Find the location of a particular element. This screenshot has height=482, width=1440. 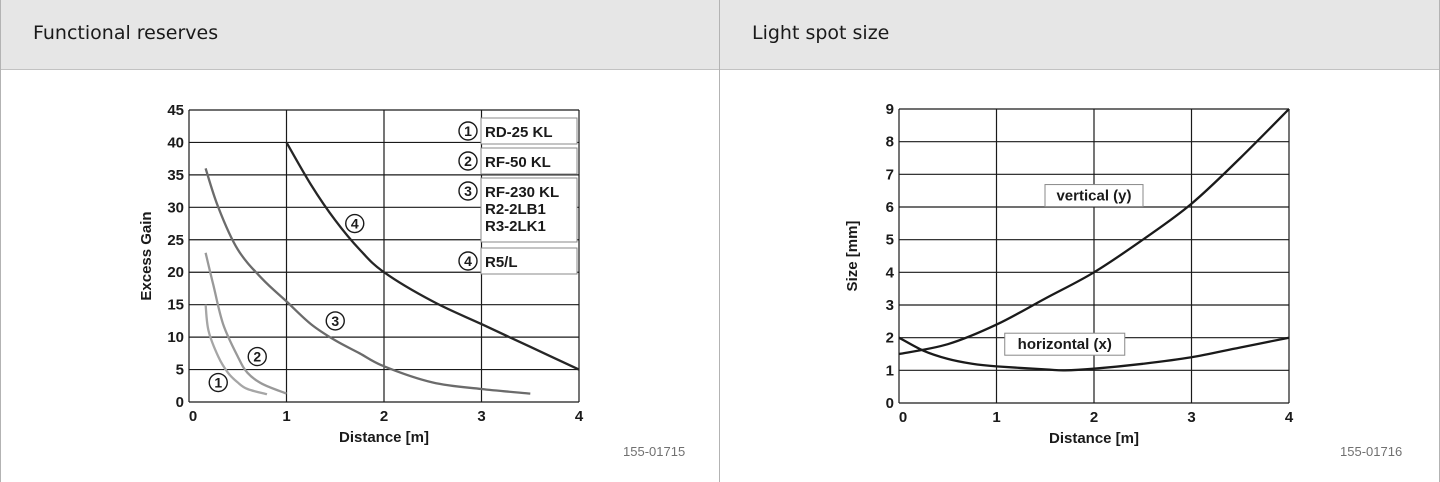

legend-item-label: R5/L is located at coordinates (501, 262).